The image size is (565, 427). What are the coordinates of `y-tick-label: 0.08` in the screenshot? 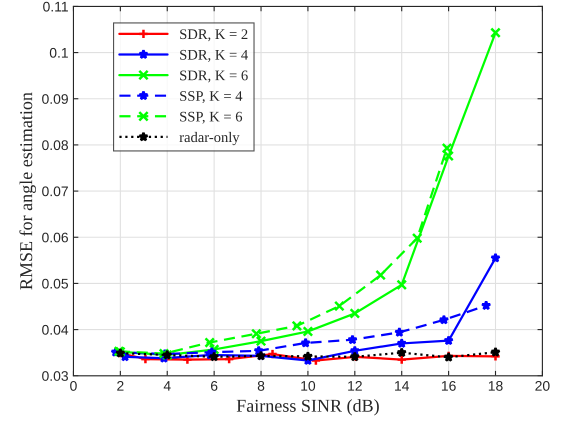 It's located at (55, 145).